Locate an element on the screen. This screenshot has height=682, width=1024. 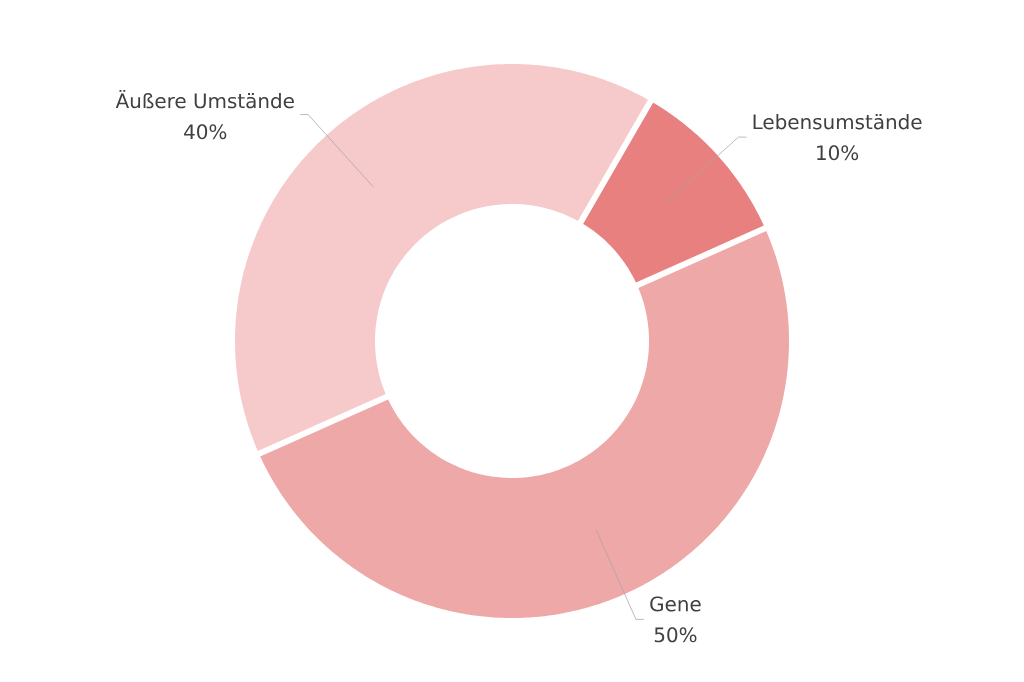
data-label: 50% is located at coordinates (675, 635).